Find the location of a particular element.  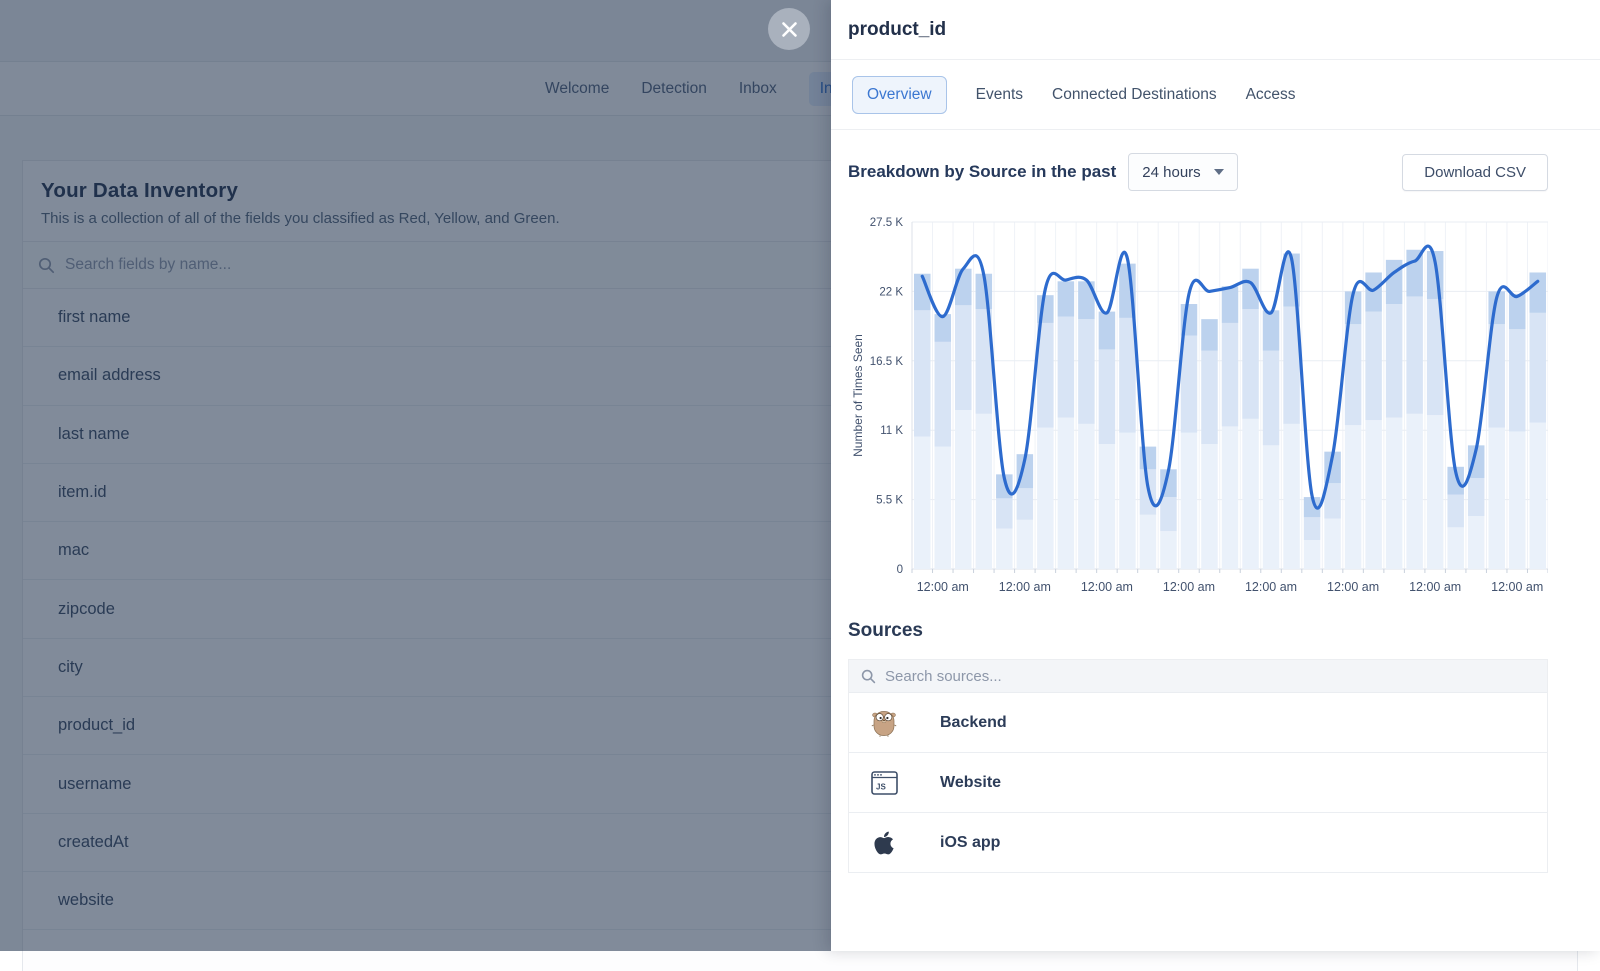

source-label: Backend is located at coordinates (973, 722).